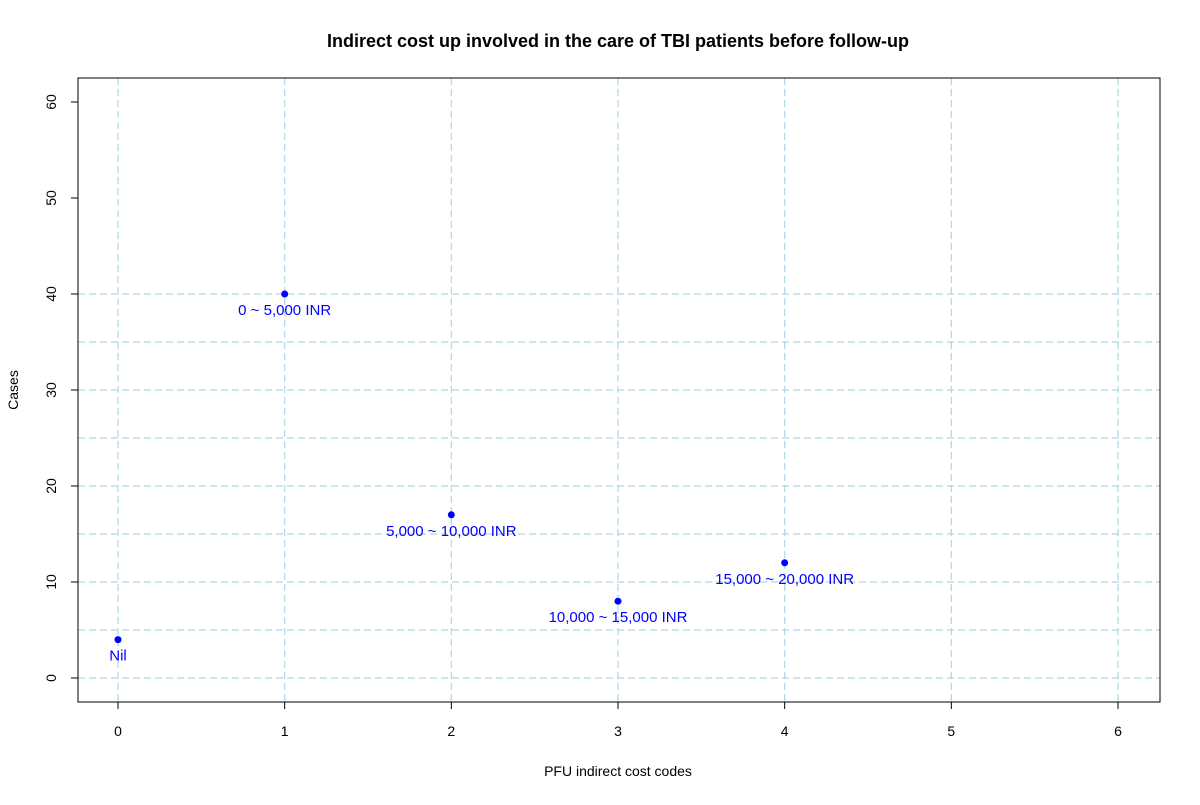 Image resolution: width=1200 pixels, height=805 pixels. I want to click on data-label: 15,000 ~ 20,000 INR, so click(784, 579).